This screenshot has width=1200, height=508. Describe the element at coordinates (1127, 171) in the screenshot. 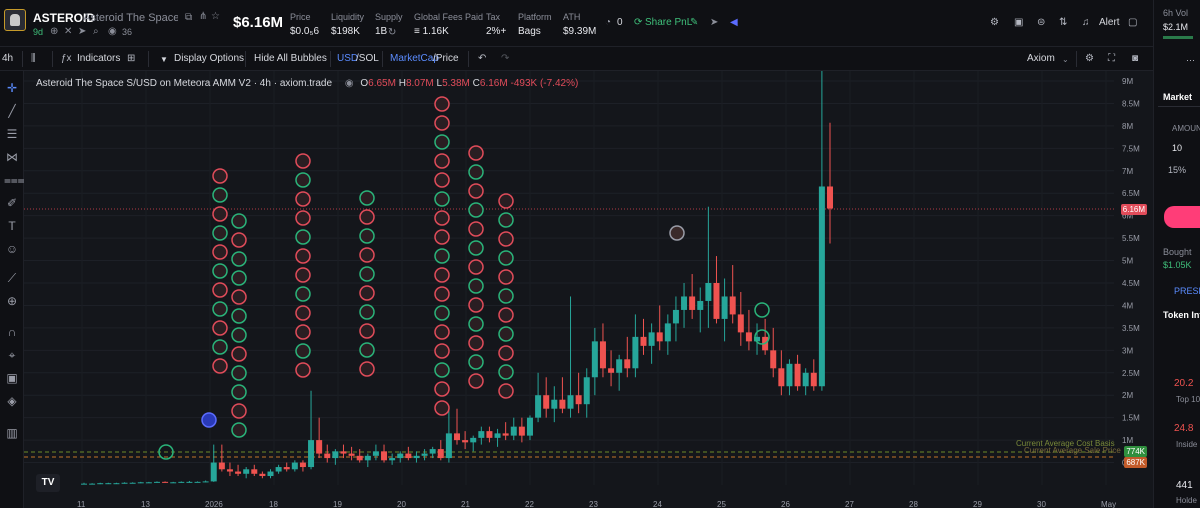

I see `y-tick-label: 7M` at that location.